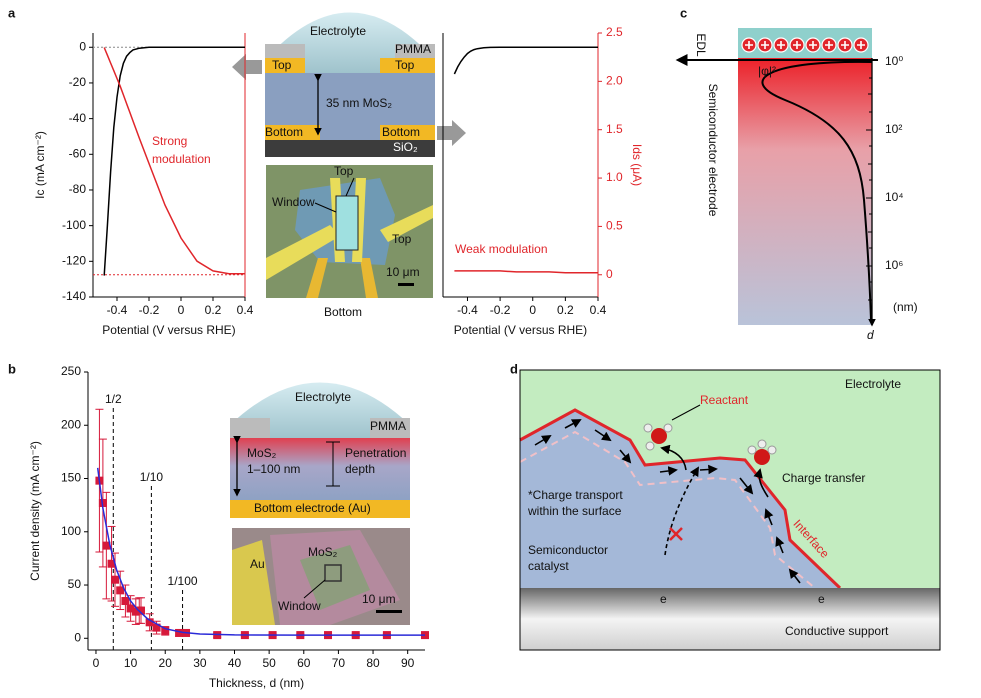  Describe the element at coordinates (78, 82) in the screenshot. I see `y-tick-label: -20` at that location.